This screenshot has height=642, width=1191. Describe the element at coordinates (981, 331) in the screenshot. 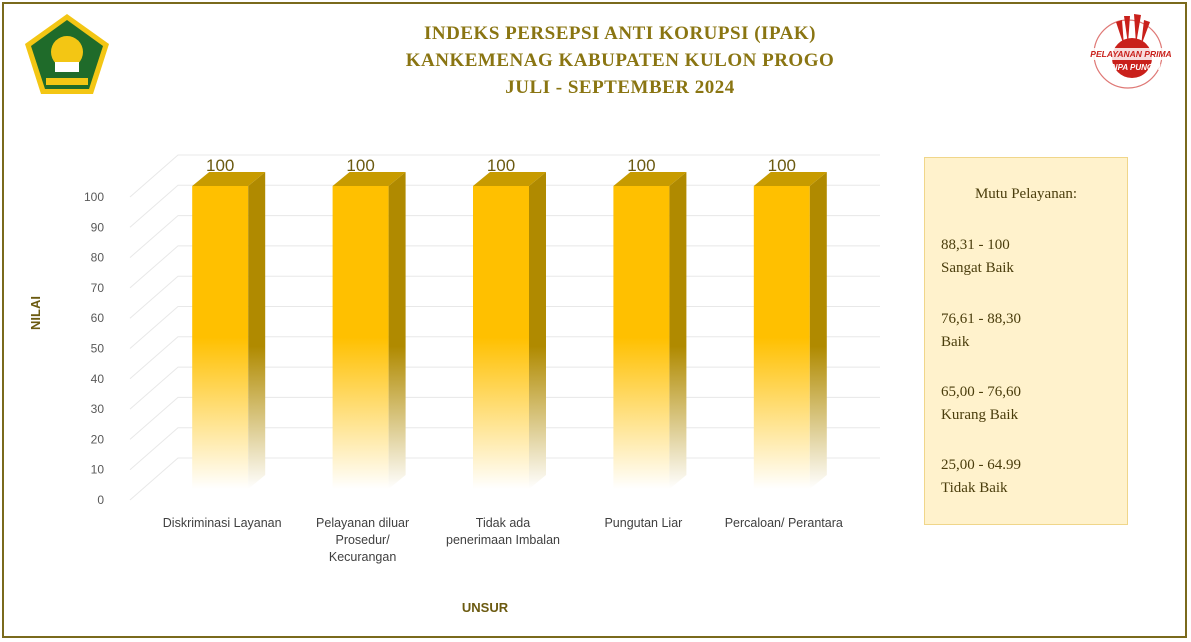

I see `legend-item: 76,61 - 88,30 Baik` at that location.